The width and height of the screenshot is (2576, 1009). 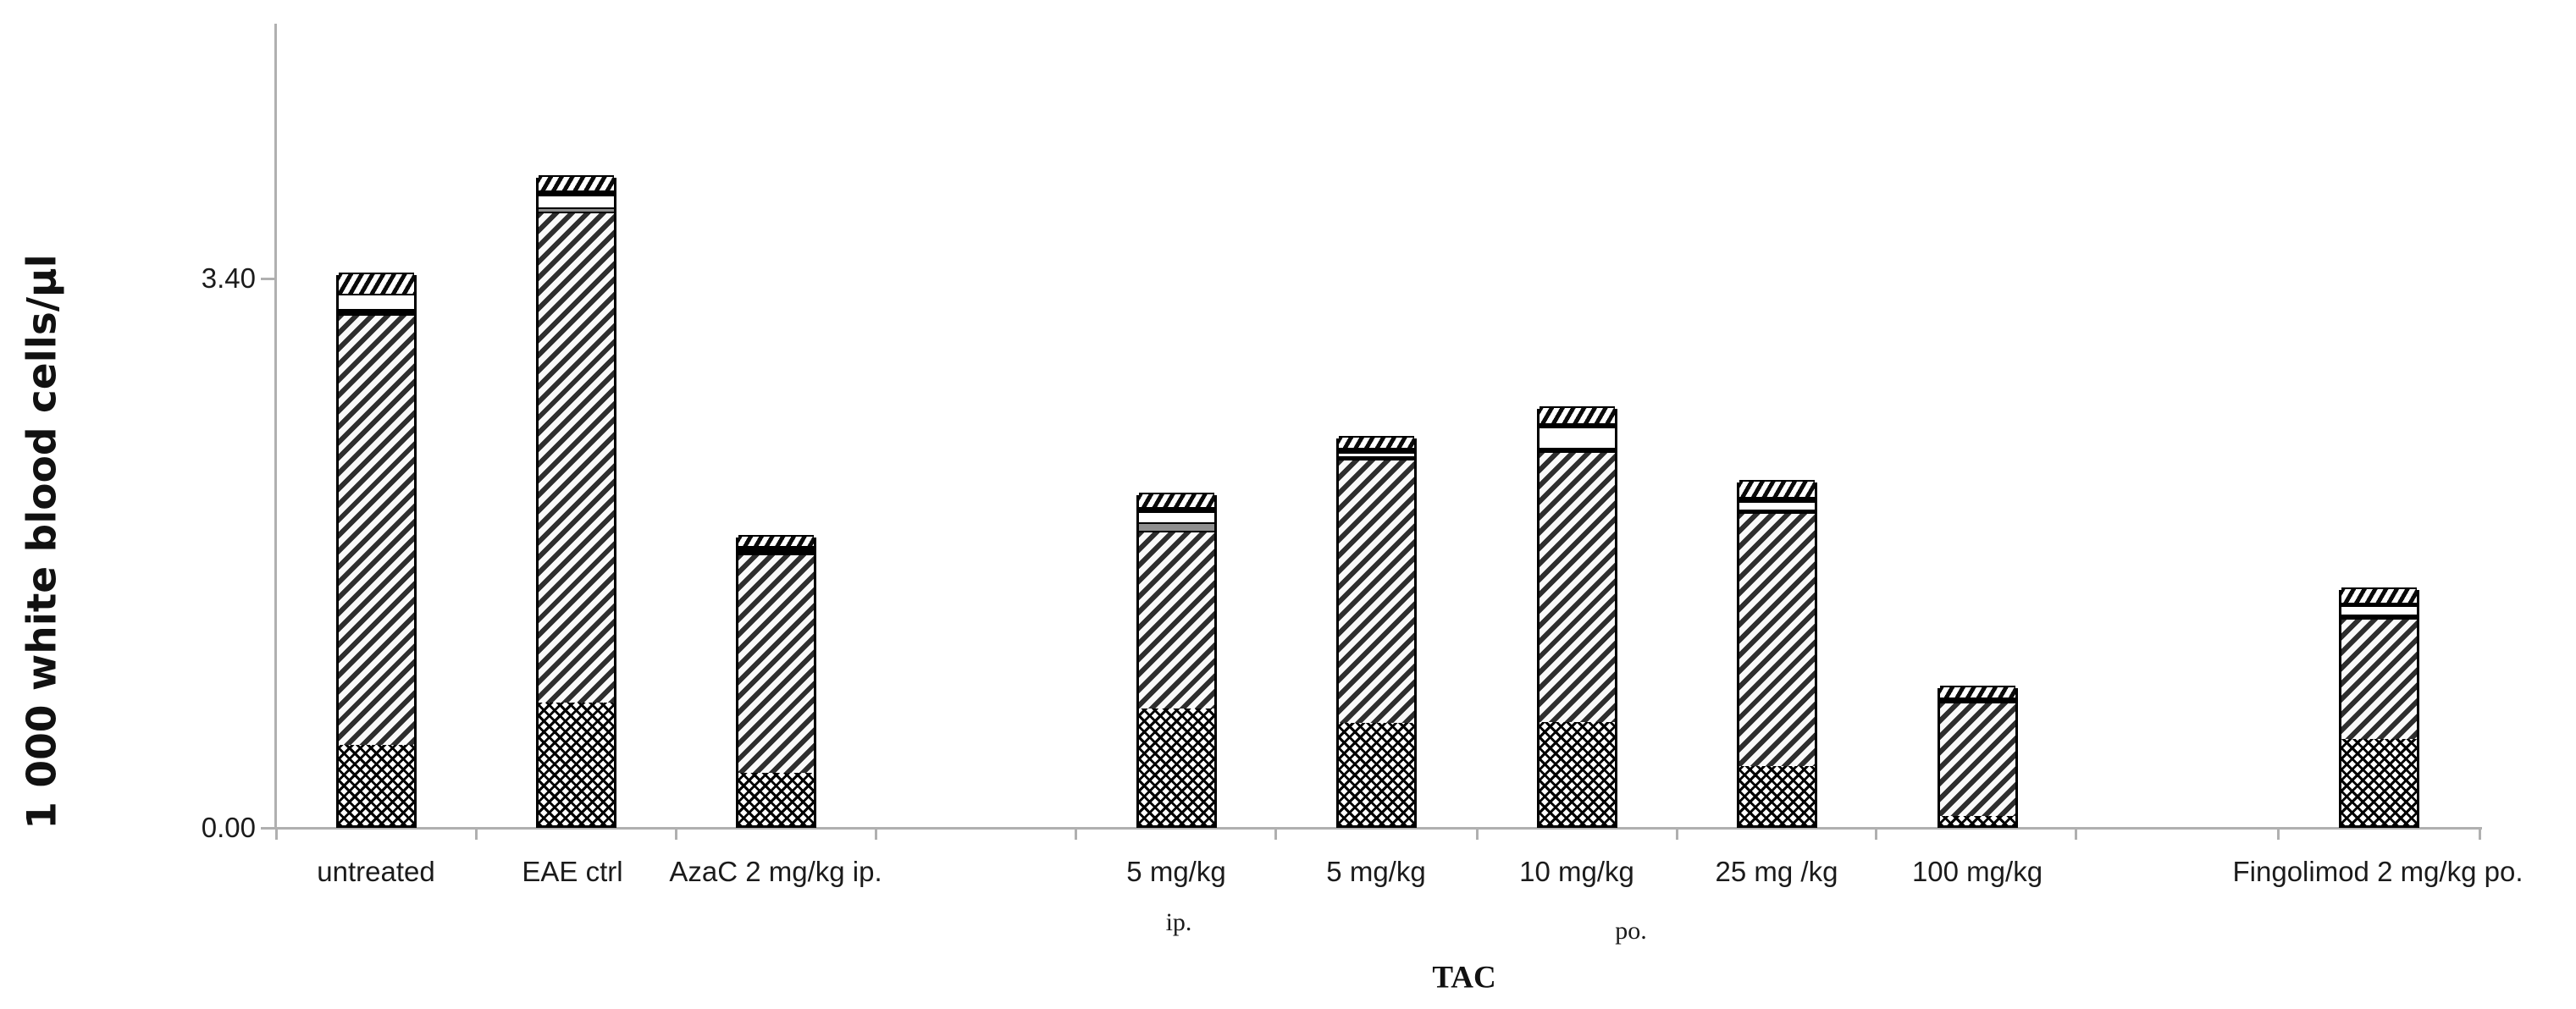 What do you see at coordinates (1576, 871) in the screenshot?
I see `category-label: 10 mg/kg` at bounding box center [1576, 871].